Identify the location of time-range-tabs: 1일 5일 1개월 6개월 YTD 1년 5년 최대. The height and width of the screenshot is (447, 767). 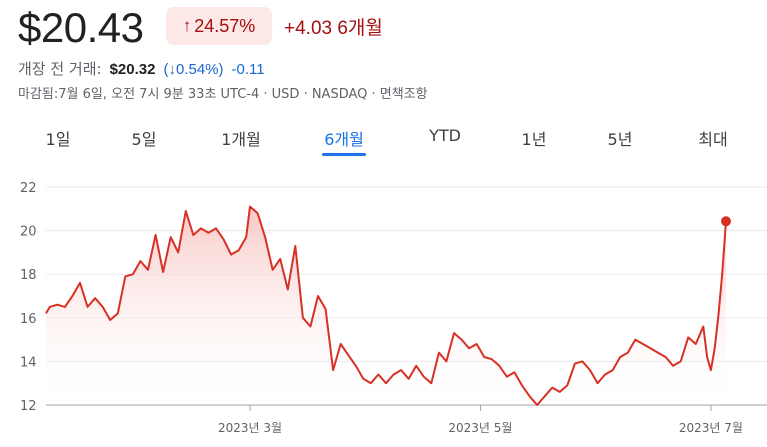
(383, 141).